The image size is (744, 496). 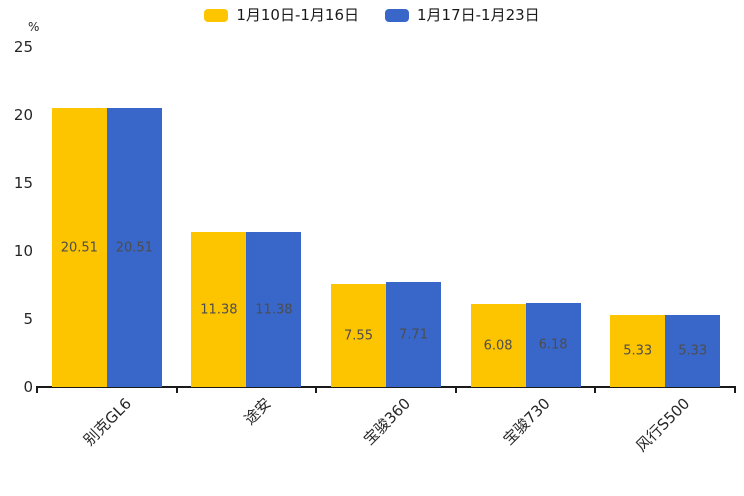 I want to click on legend-item-series-1: 1月17日-1月23日, so click(x=462, y=15).